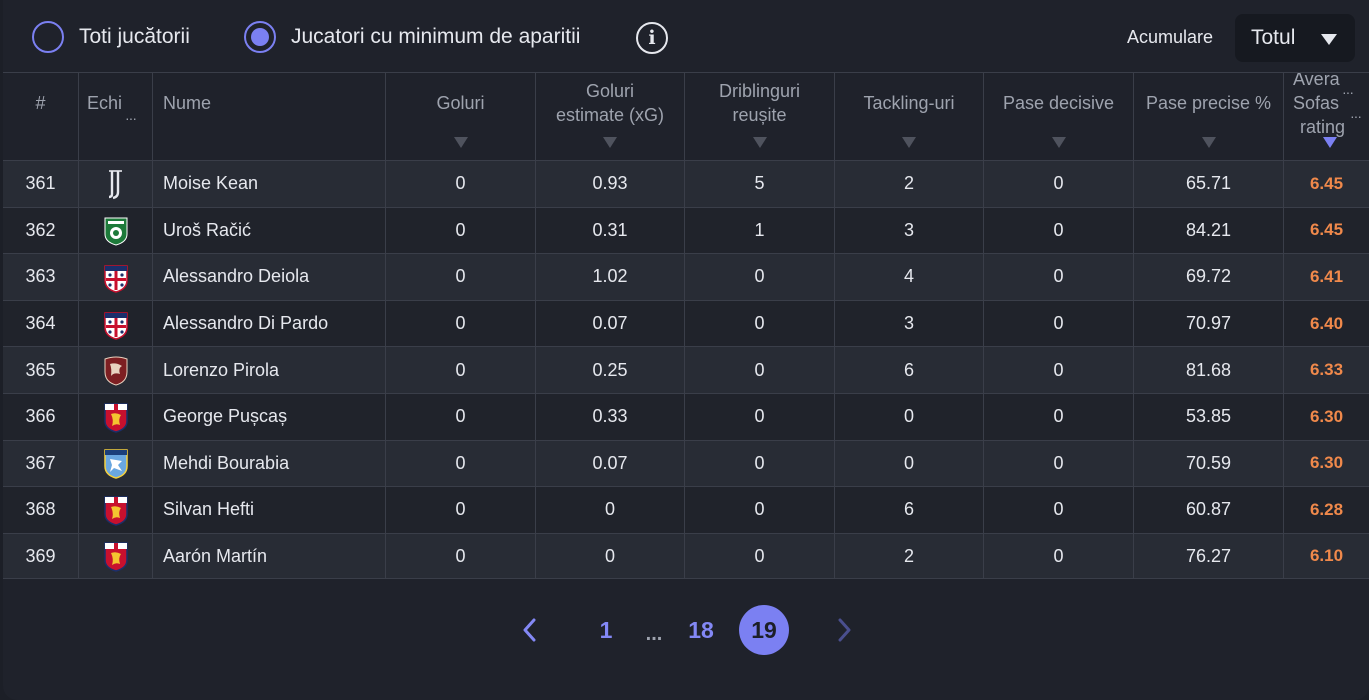 This screenshot has width=1369, height=700. What do you see at coordinates (606, 629) in the screenshot?
I see `page-1-button: 1` at bounding box center [606, 629].